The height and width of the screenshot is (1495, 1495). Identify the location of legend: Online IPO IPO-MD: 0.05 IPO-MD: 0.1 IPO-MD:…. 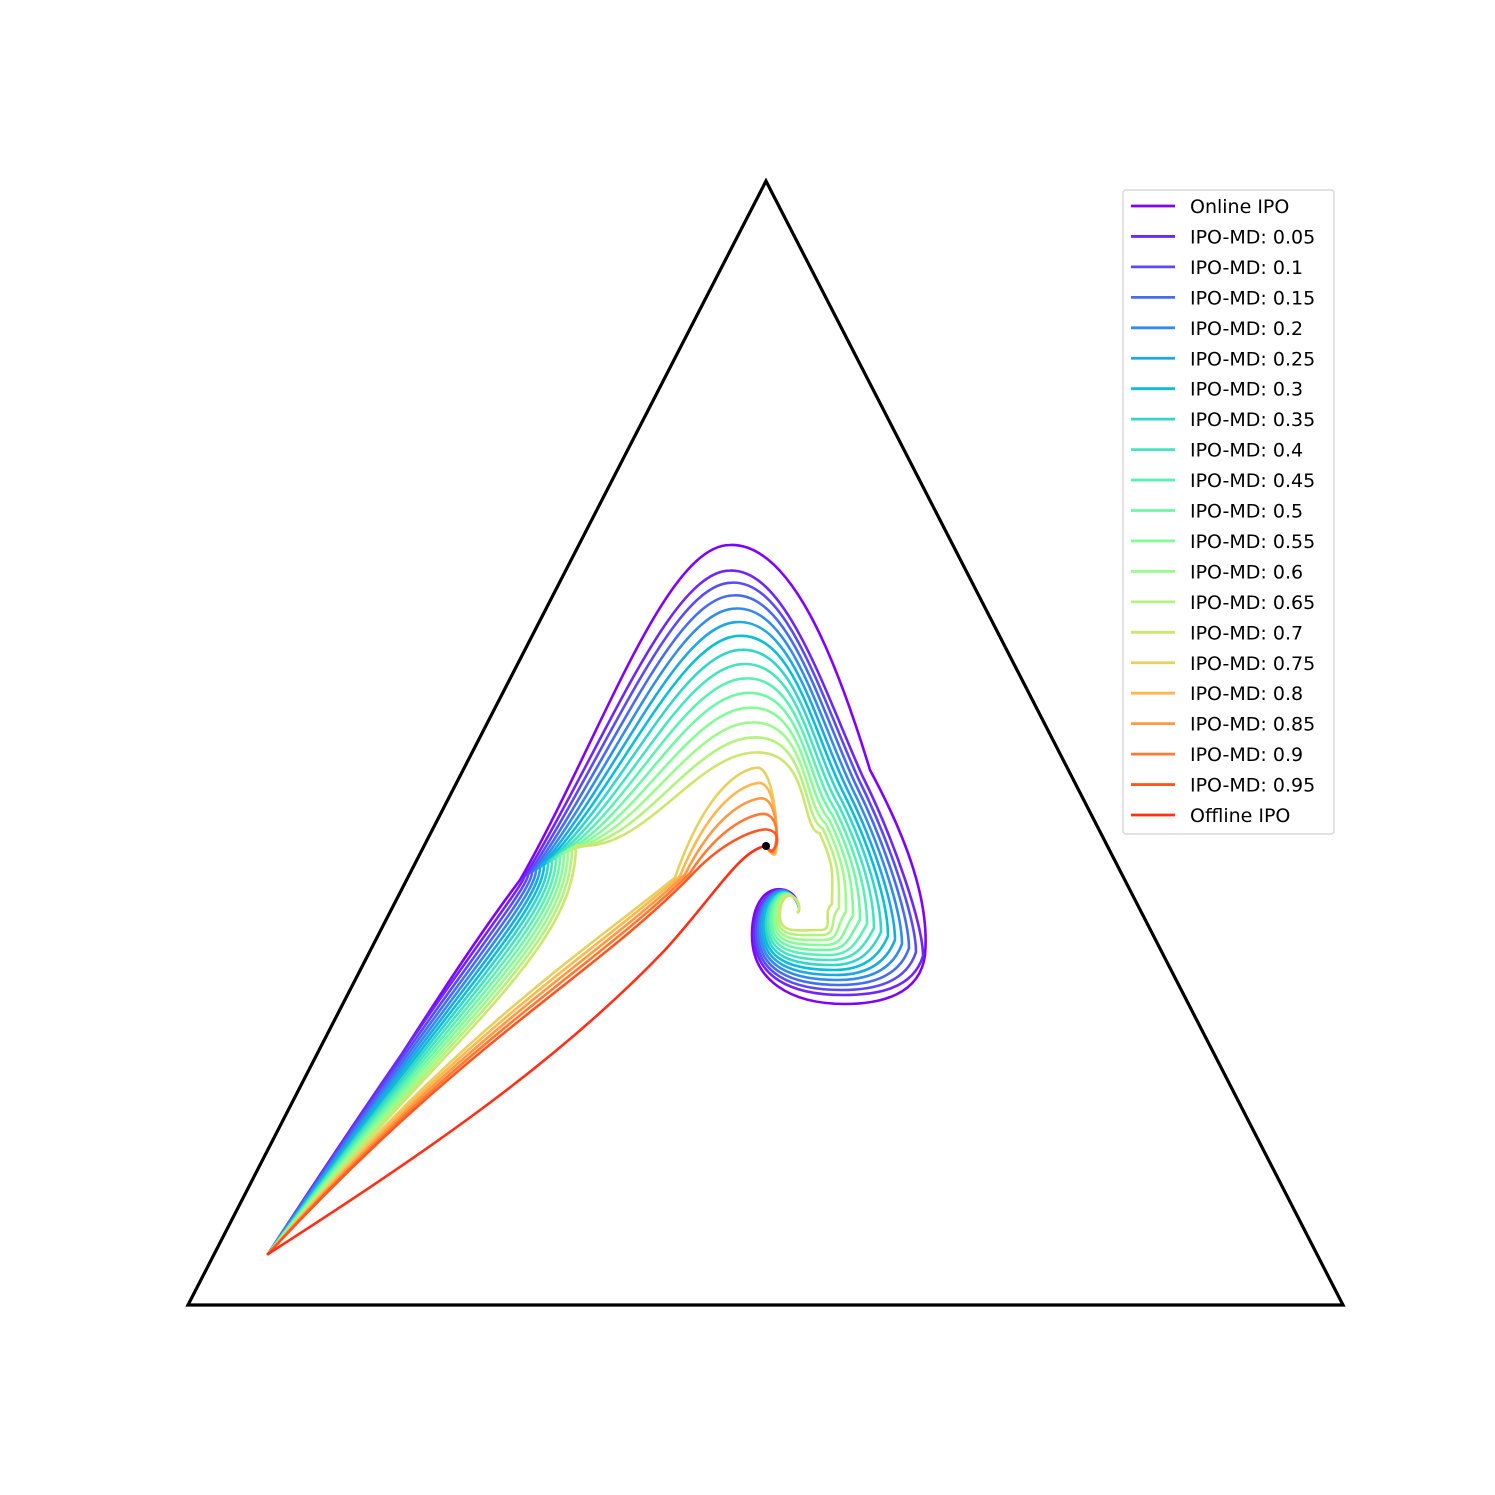
(1228, 512).